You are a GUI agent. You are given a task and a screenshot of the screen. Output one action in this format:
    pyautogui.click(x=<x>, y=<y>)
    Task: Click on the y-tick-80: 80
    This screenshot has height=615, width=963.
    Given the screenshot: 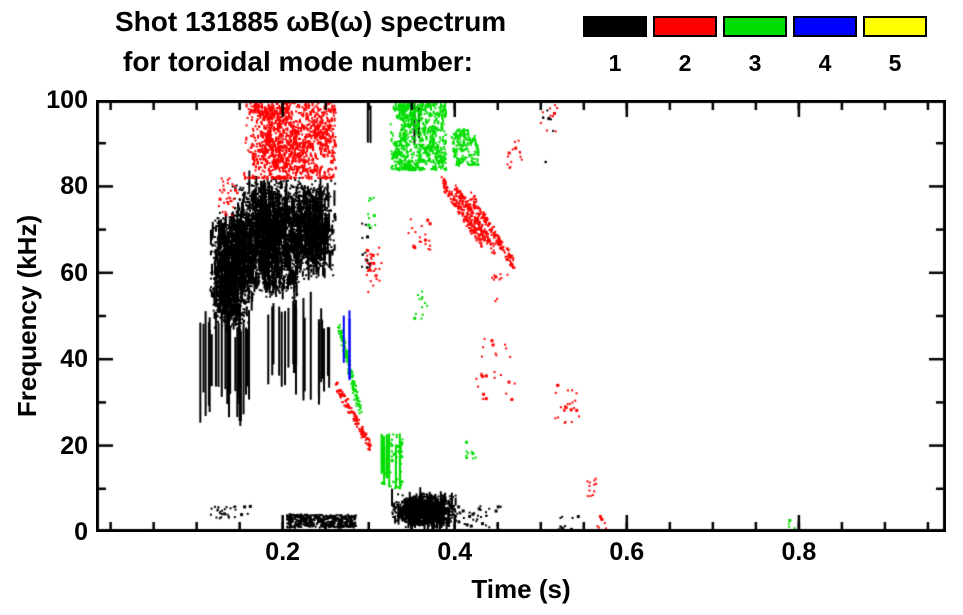 What is the action you would take?
    pyautogui.click(x=74, y=186)
    